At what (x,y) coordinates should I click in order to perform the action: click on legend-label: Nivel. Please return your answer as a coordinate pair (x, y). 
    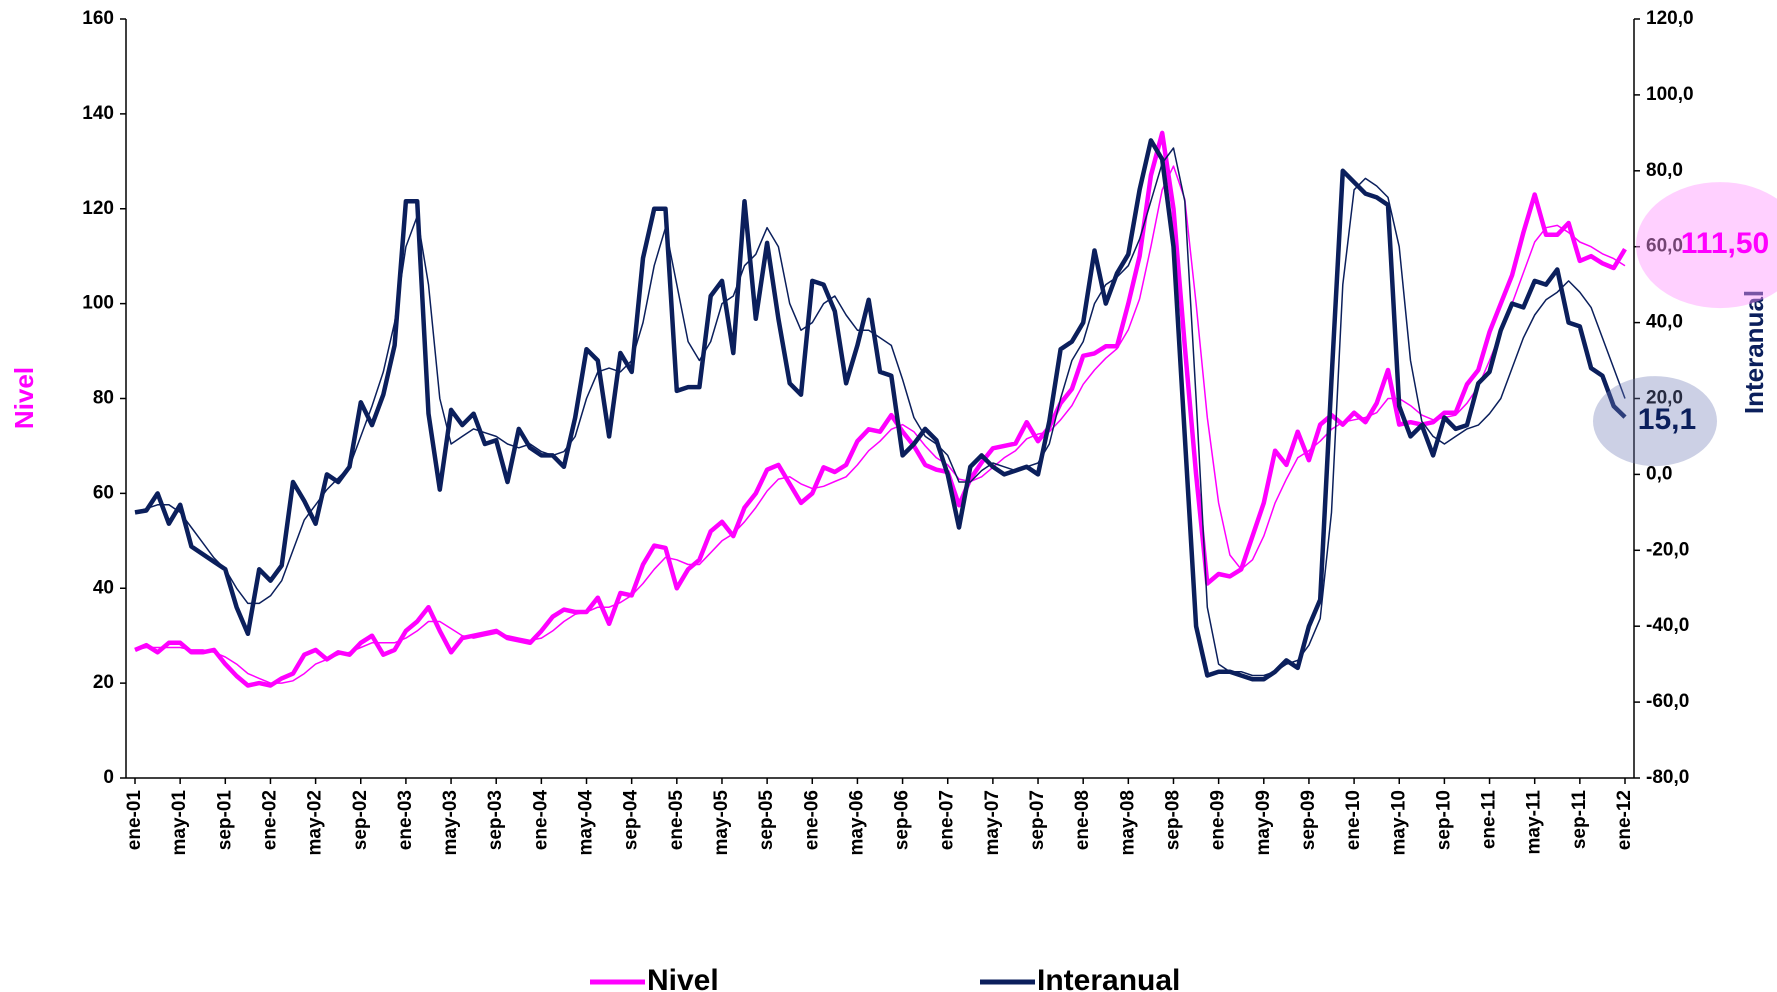
    Looking at the image, I should click on (683, 978).